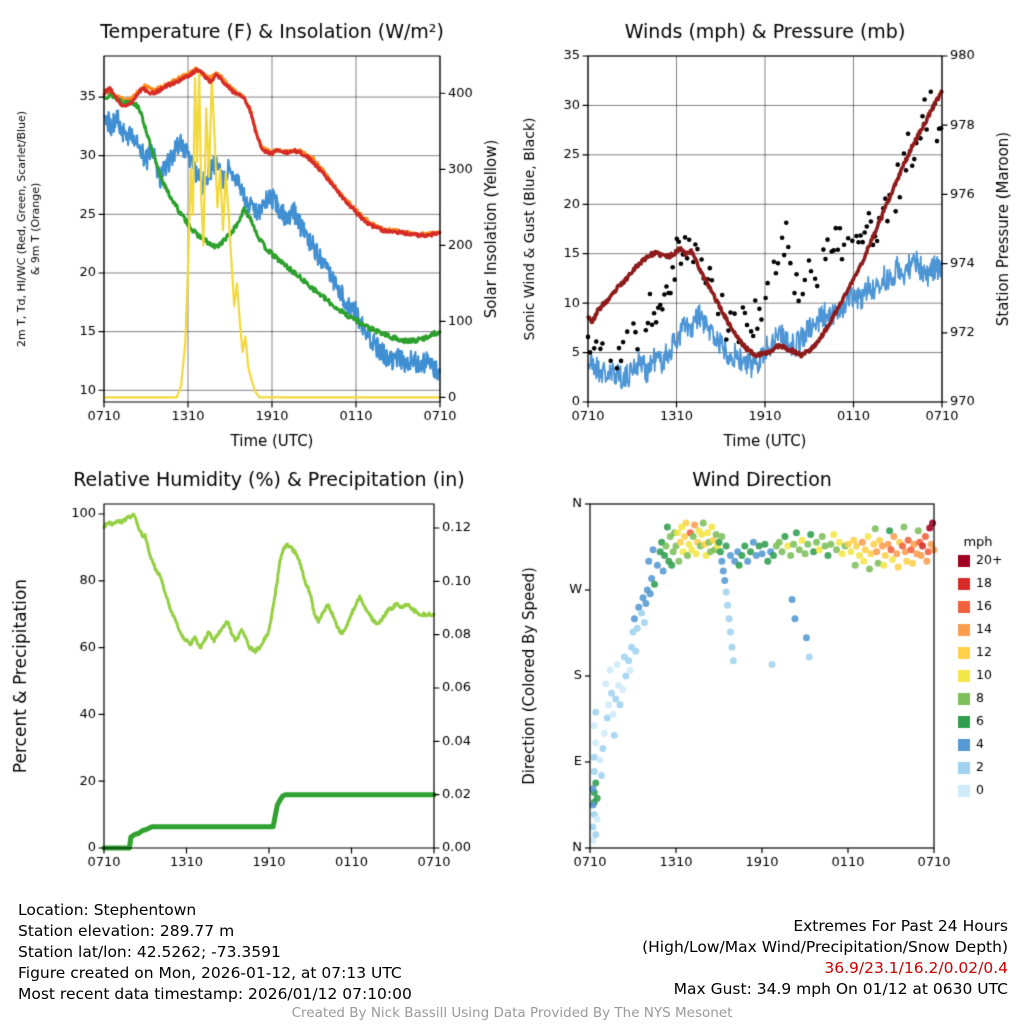 This screenshot has height=1024, width=1024. What do you see at coordinates (149, 952) in the screenshot?
I see `station-latlon: Station lat/lon: 42.5262; -73.3591` at bounding box center [149, 952].